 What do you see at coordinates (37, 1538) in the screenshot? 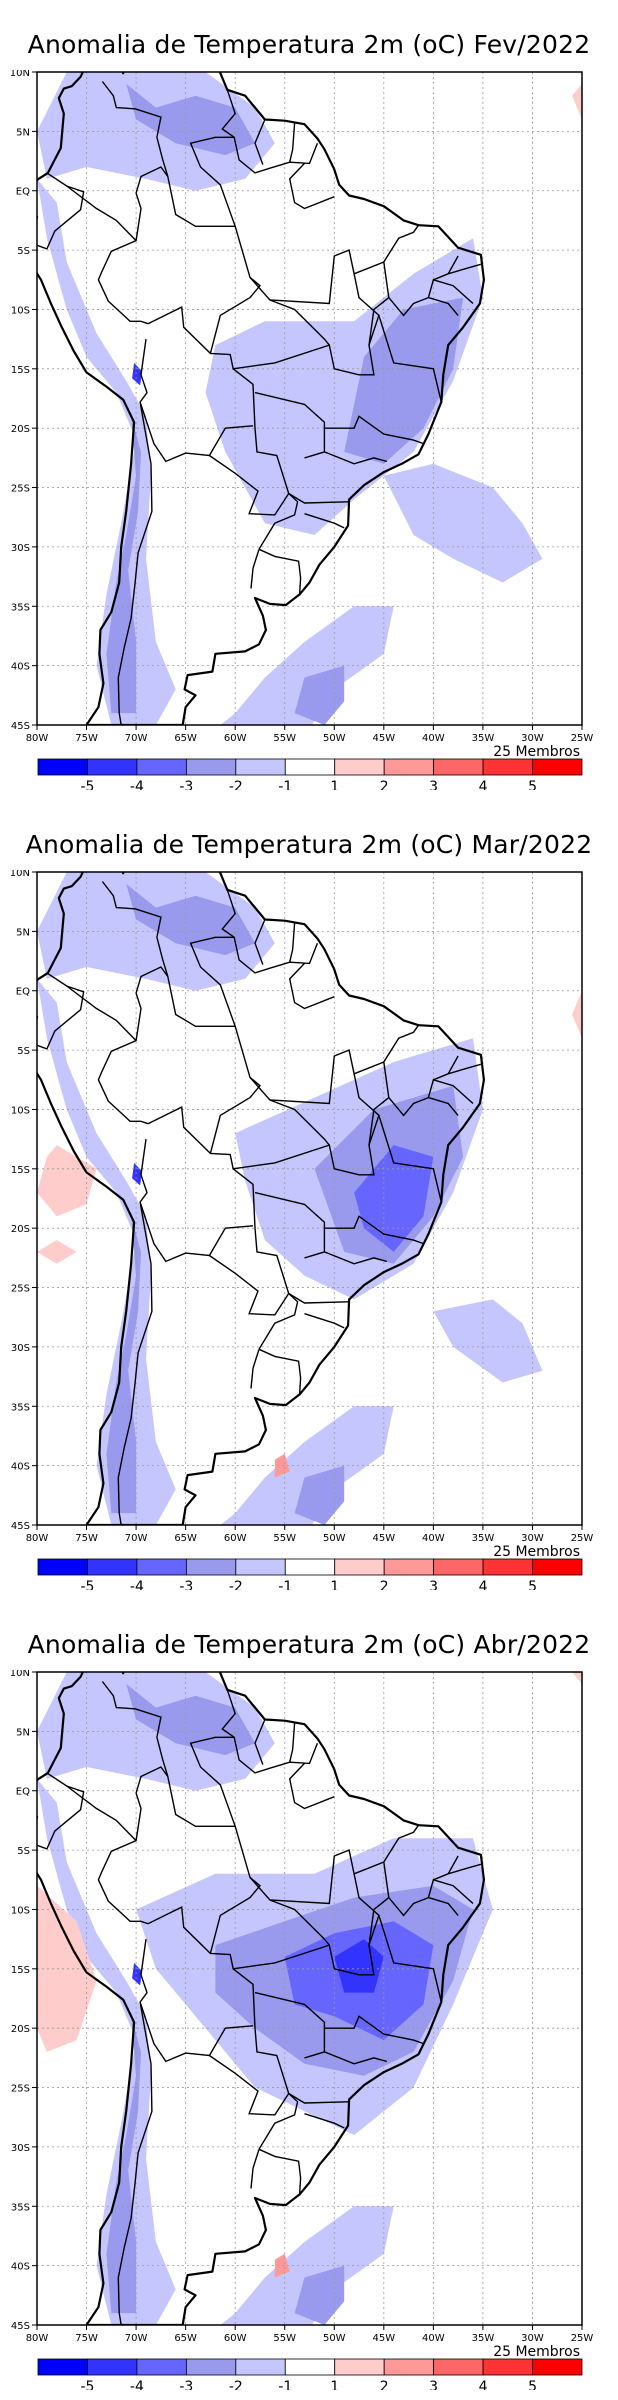
I see `lon-label: 80W` at bounding box center [37, 1538].